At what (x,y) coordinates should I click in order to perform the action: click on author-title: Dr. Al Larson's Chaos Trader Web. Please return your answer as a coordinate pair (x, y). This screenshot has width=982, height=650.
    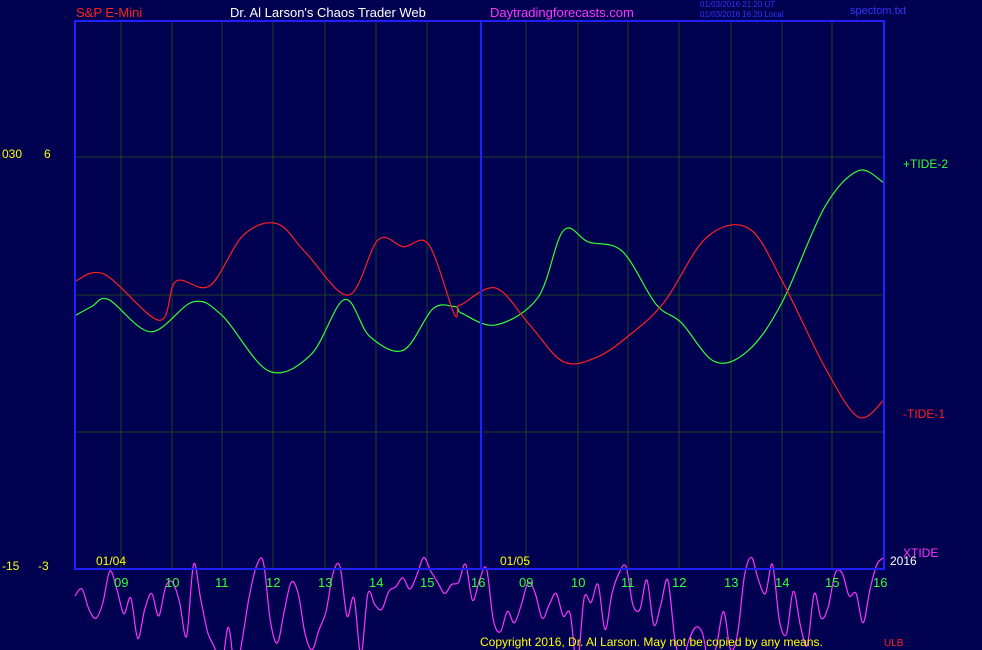
    Looking at the image, I should click on (328, 12).